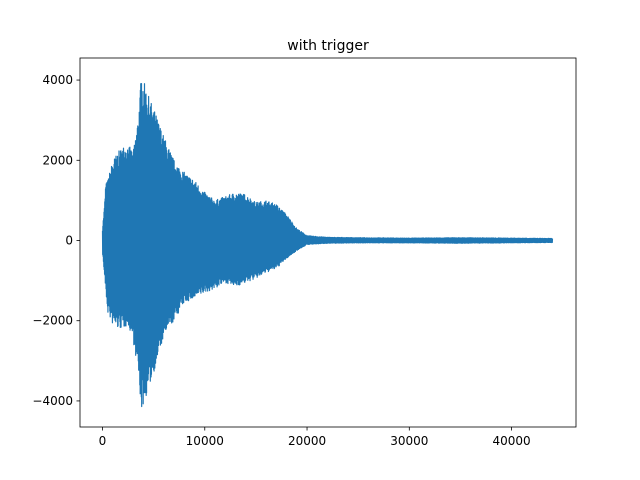 This screenshot has width=640, height=480. What do you see at coordinates (328, 46) in the screenshot?
I see `chart-title: with trigger` at bounding box center [328, 46].